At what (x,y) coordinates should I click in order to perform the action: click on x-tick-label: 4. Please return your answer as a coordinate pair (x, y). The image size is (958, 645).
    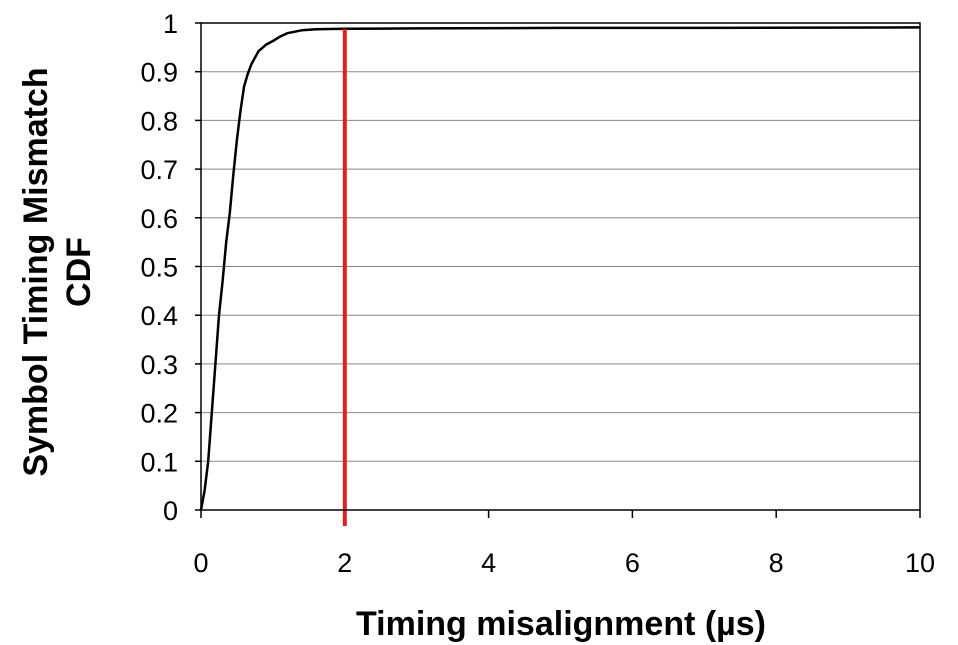
    Looking at the image, I should click on (488, 563).